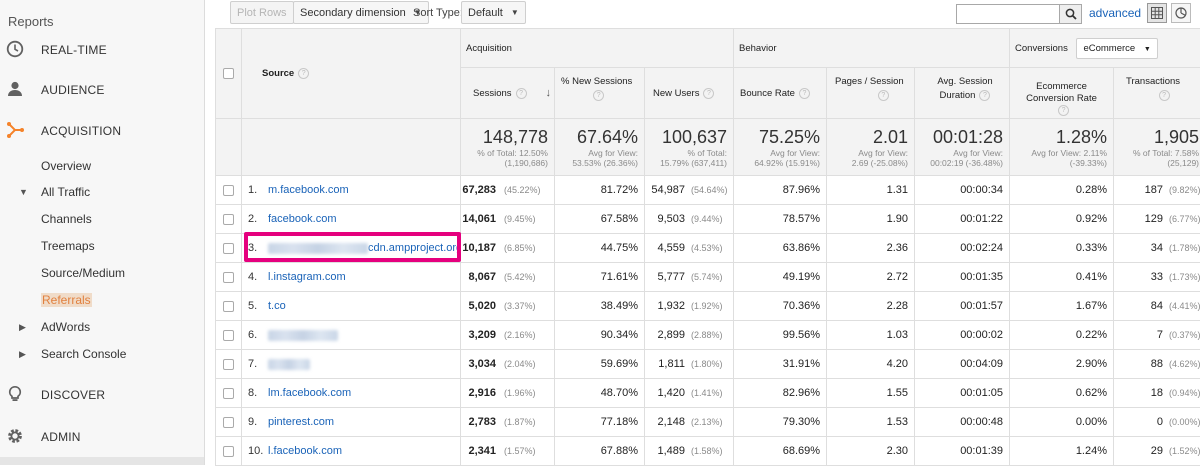  Describe the element at coordinates (102, 437) in the screenshot. I see `nav-admin: ADMIN` at that location.